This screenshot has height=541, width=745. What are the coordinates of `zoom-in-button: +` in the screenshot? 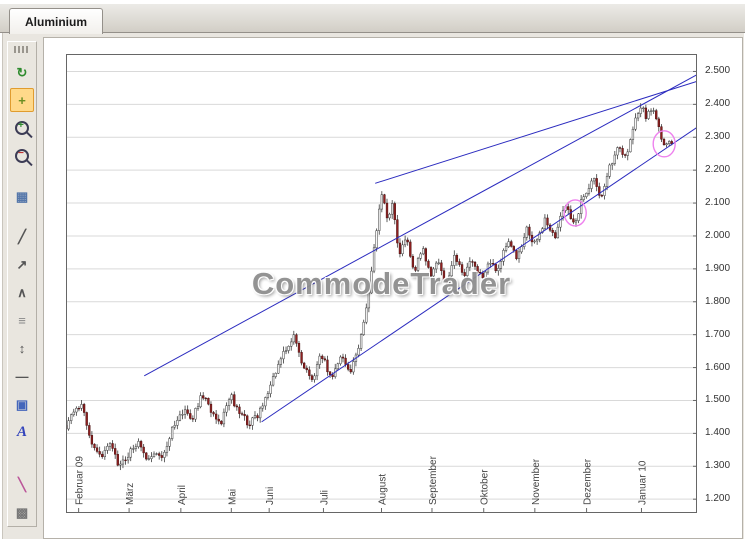 It's located at (22, 128).